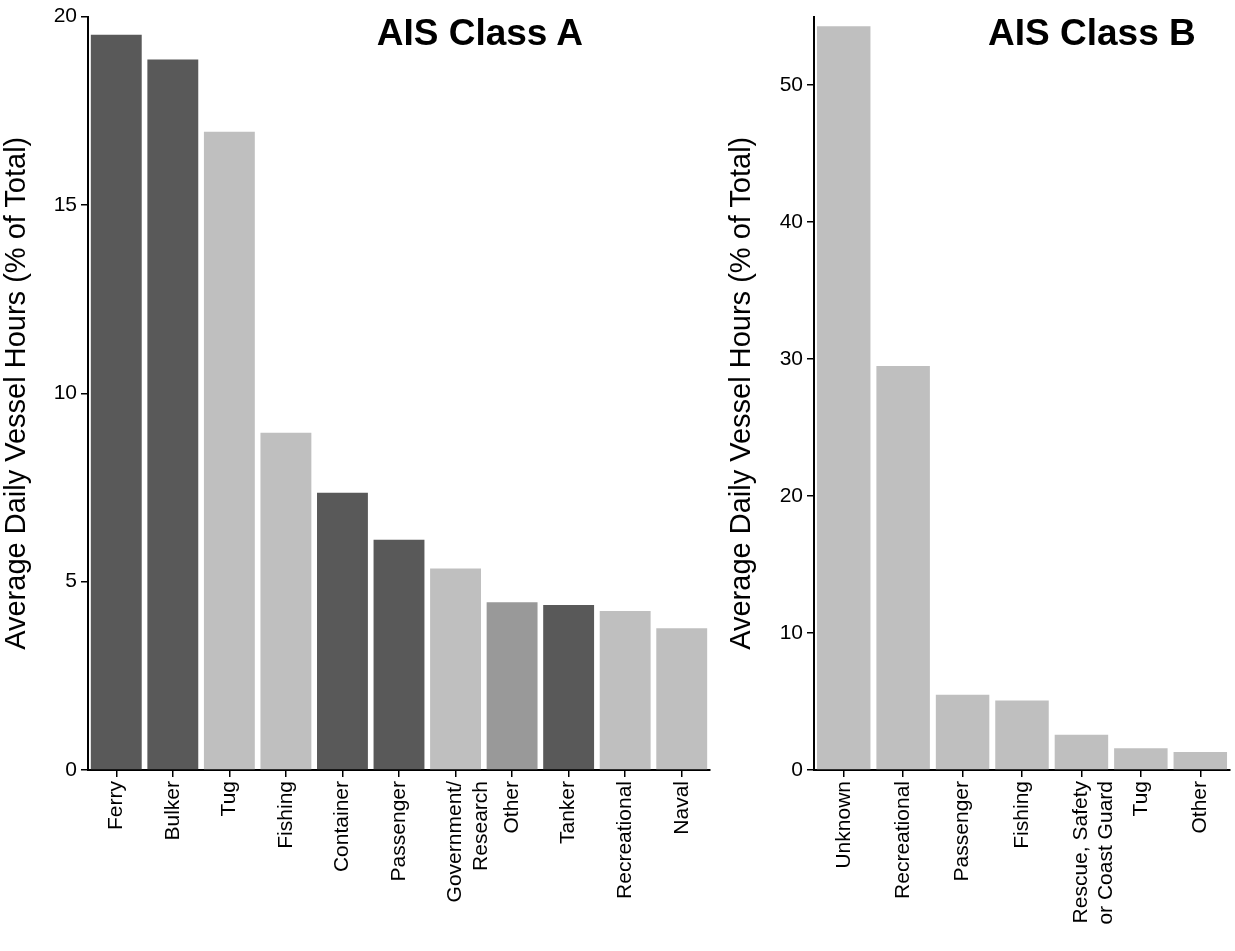 Image resolution: width=1235 pixels, height=951 pixels. I want to click on y-tick-label: 5, so click(71, 580).